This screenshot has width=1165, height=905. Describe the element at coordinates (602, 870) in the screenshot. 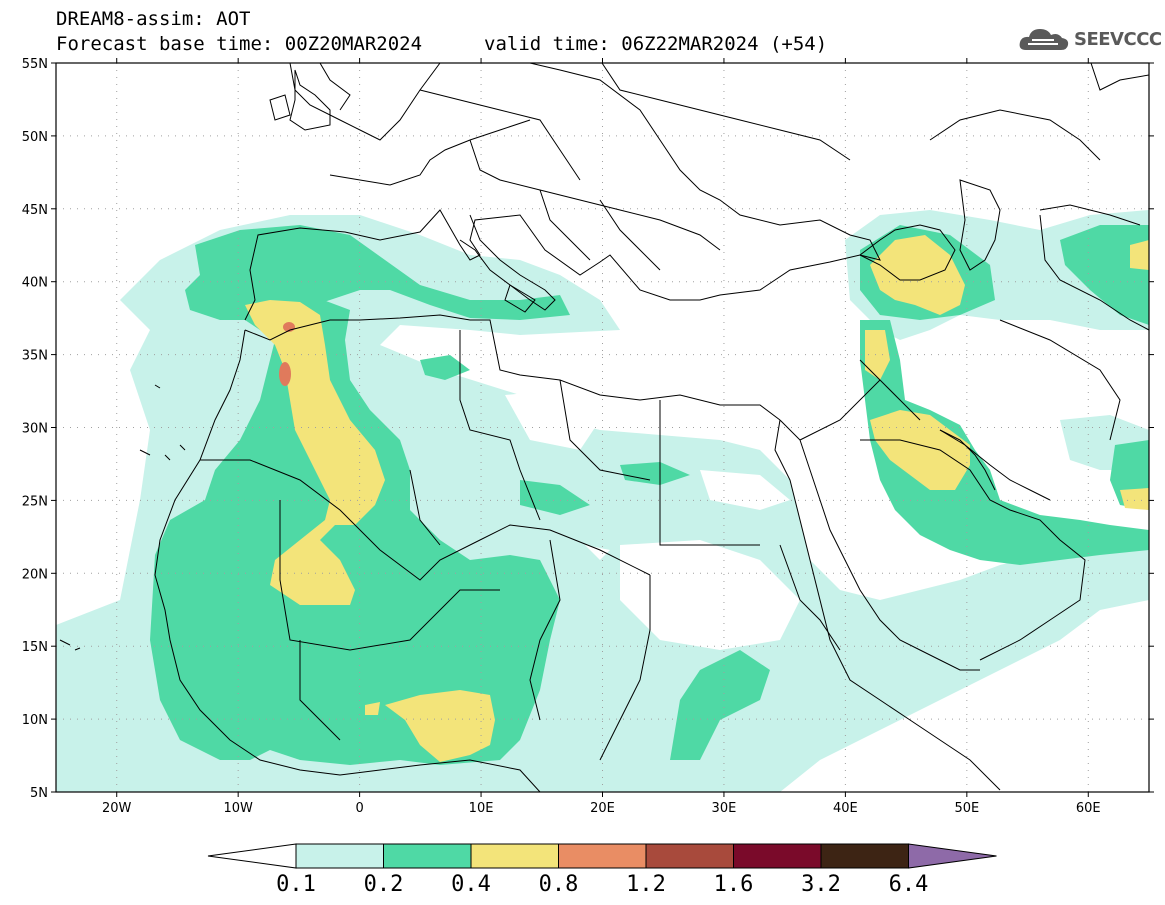

I see `colorbar: 0.1 0.2 0.4 0.8 1.2 1.6 3.2 6.4` at that location.